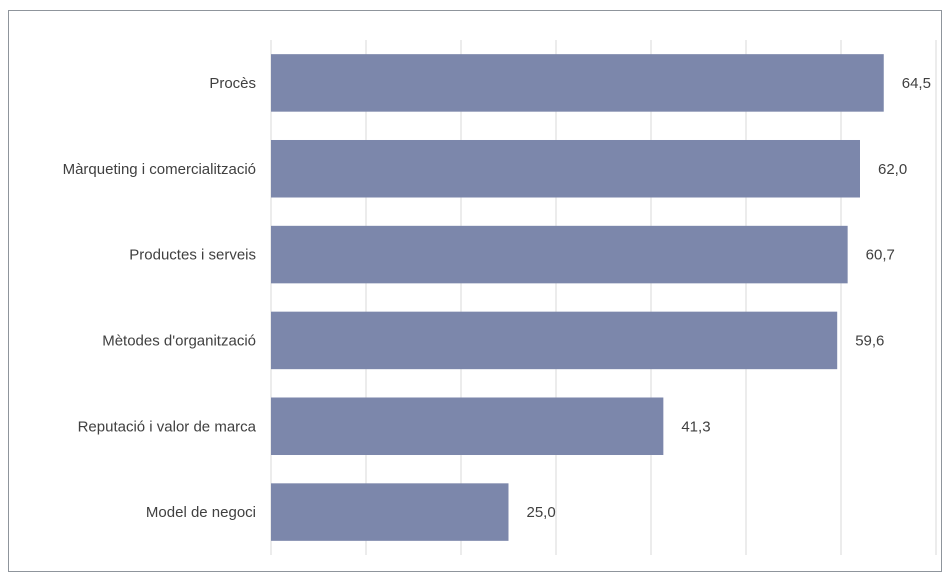 Image resolution: width=952 pixels, height=577 pixels. I want to click on category-label: Model de negoci, so click(201, 512).